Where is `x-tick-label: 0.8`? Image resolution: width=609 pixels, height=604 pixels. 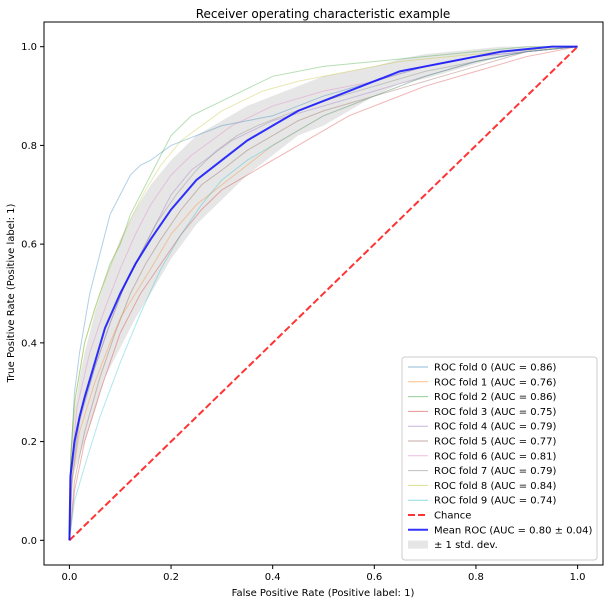
x-tick-label: 0.8 is located at coordinates (476, 577).